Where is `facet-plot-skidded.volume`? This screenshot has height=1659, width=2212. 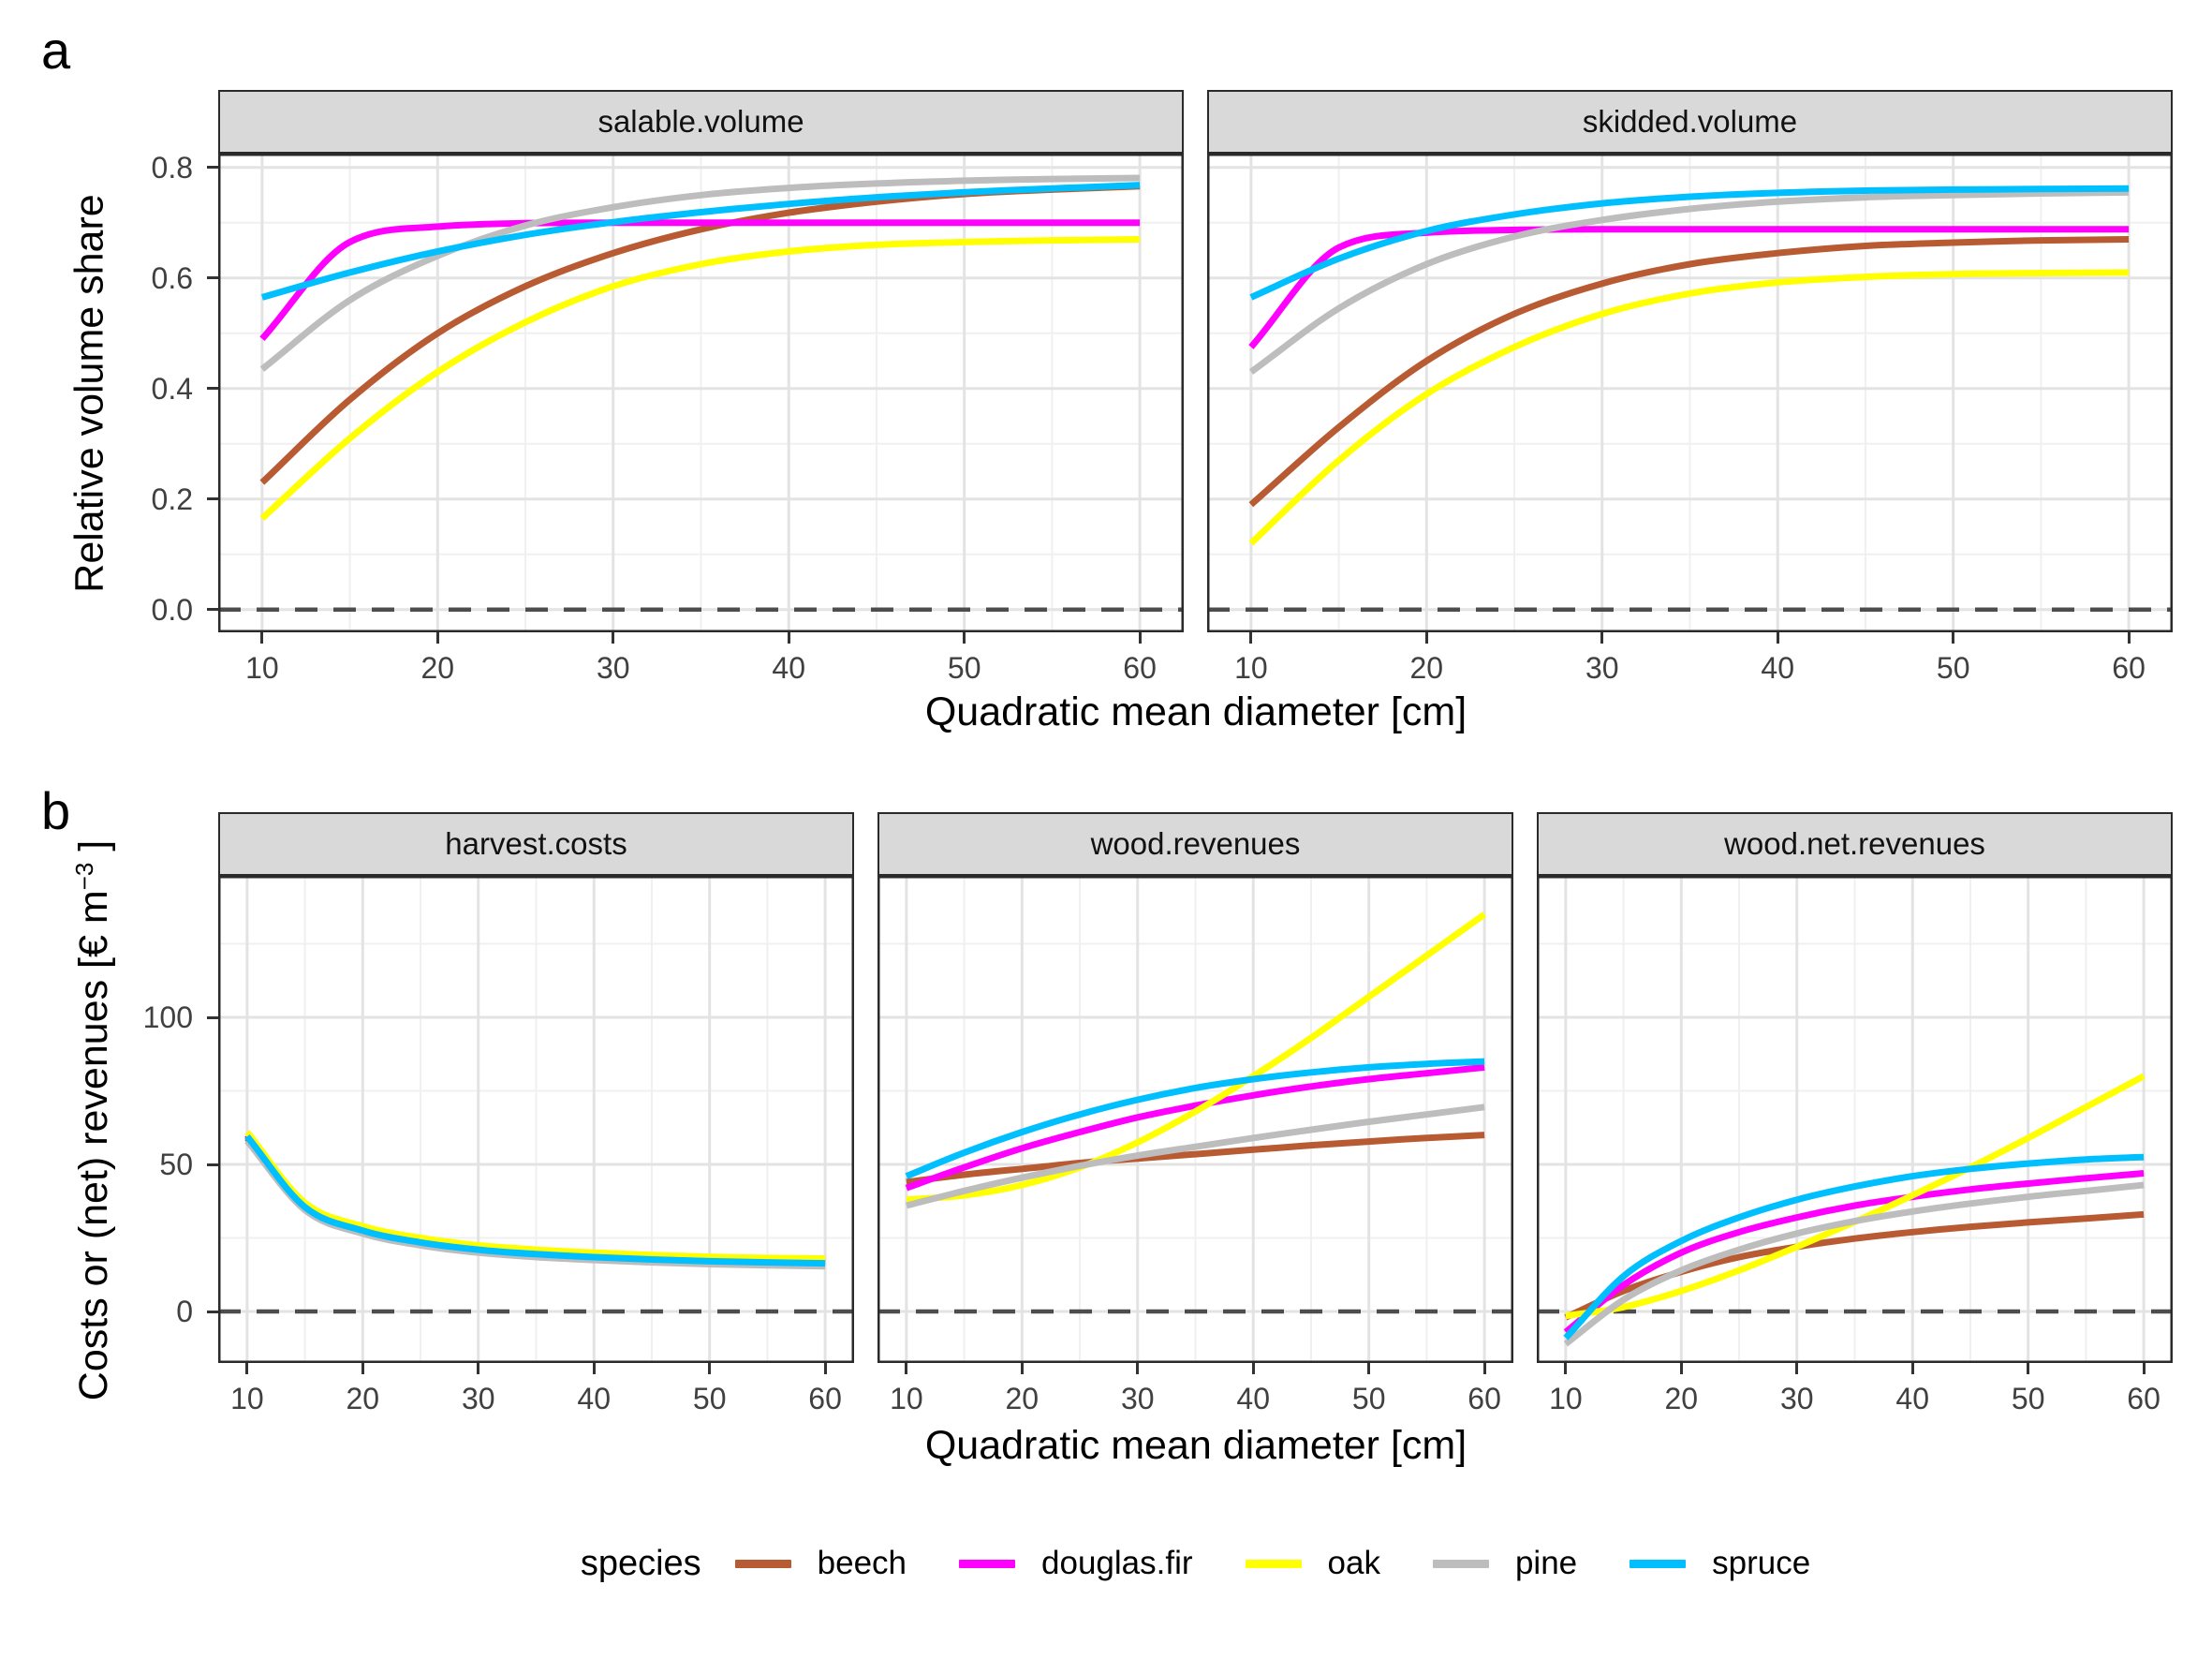 facet-plot-skidded.volume is located at coordinates (1690, 393).